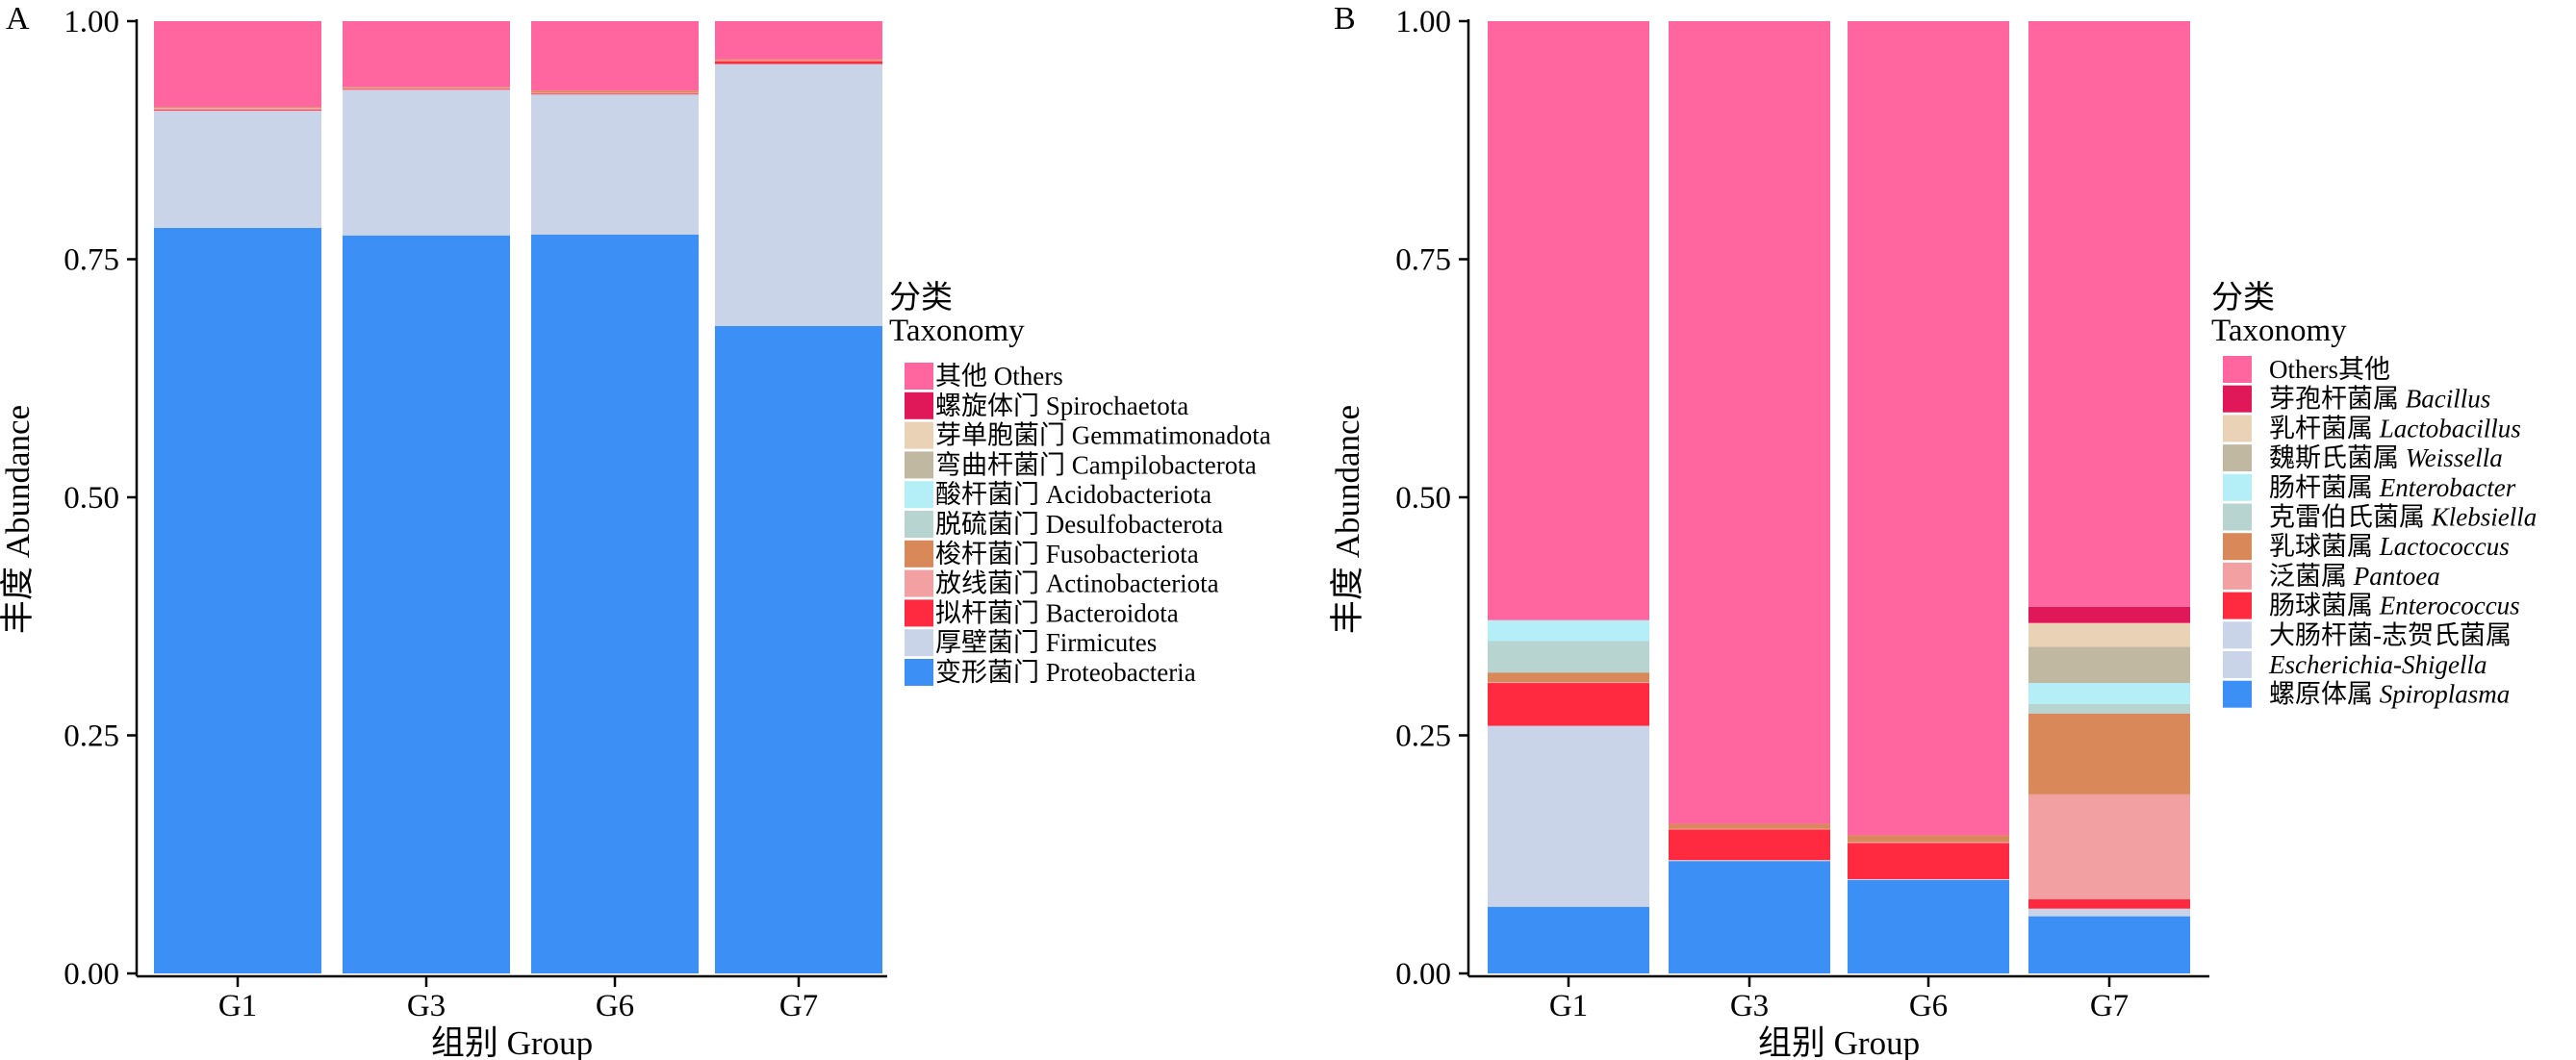 The height and width of the screenshot is (1060, 2576). Describe the element at coordinates (18, 519) in the screenshot. I see `panel-a-y-title: 丰度 Abundance` at that location.